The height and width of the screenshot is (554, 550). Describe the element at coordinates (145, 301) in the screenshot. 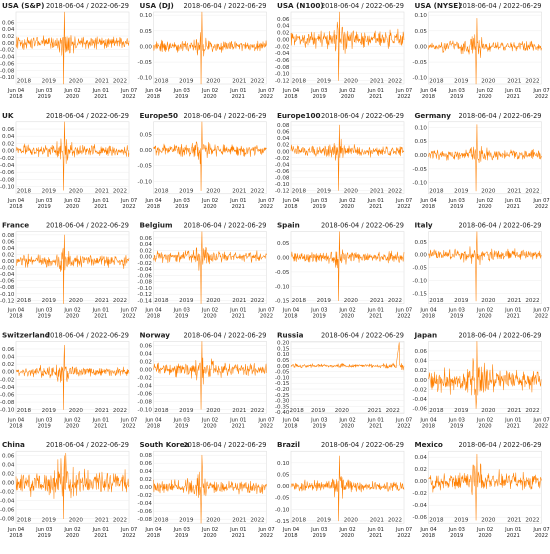

I see `y-tick-label: -0.14` at that location.